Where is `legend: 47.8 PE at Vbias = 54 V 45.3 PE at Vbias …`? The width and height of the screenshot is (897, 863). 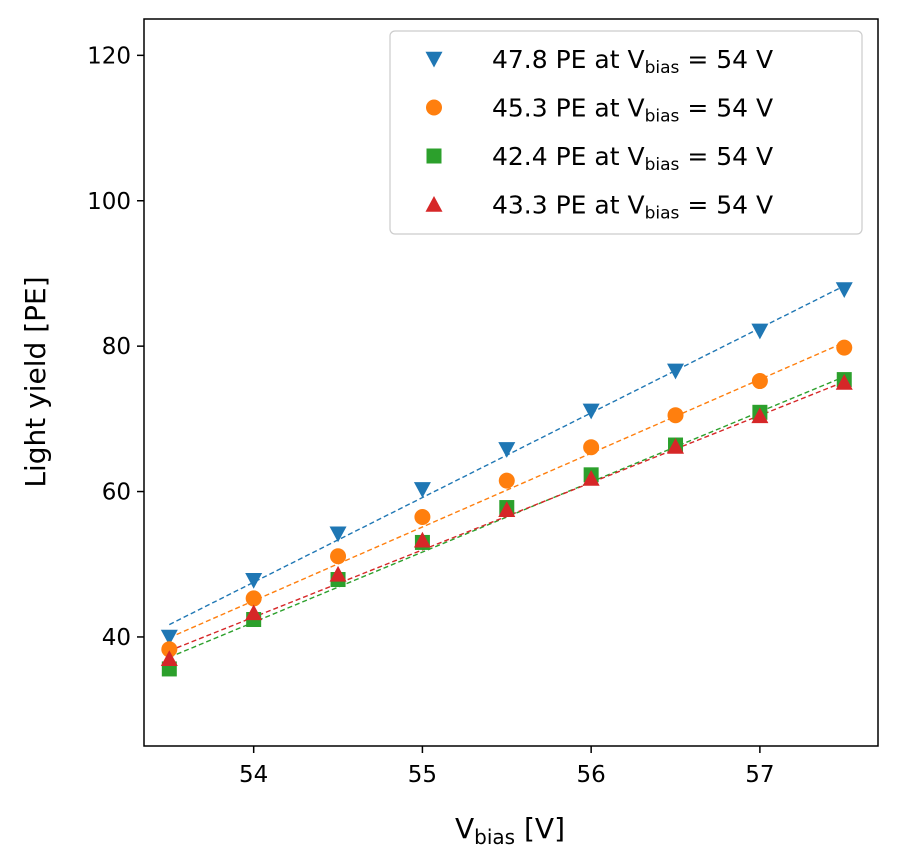
legend: 47.8 PE at Vbias = 54 V 45.3 PE at Vbias … is located at coordinates (626, 132).